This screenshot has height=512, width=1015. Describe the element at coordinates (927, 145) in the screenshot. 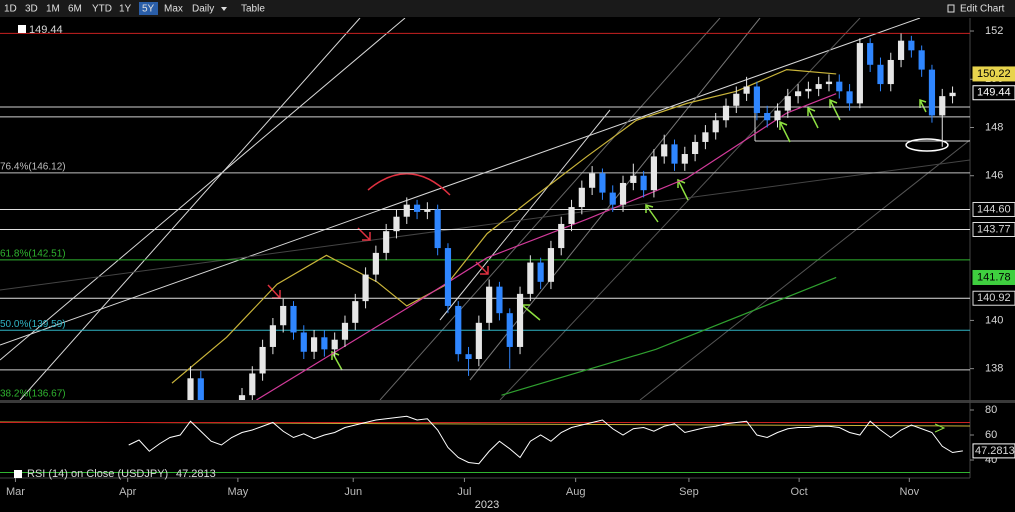

I see `annotation-ellipse` at that location.